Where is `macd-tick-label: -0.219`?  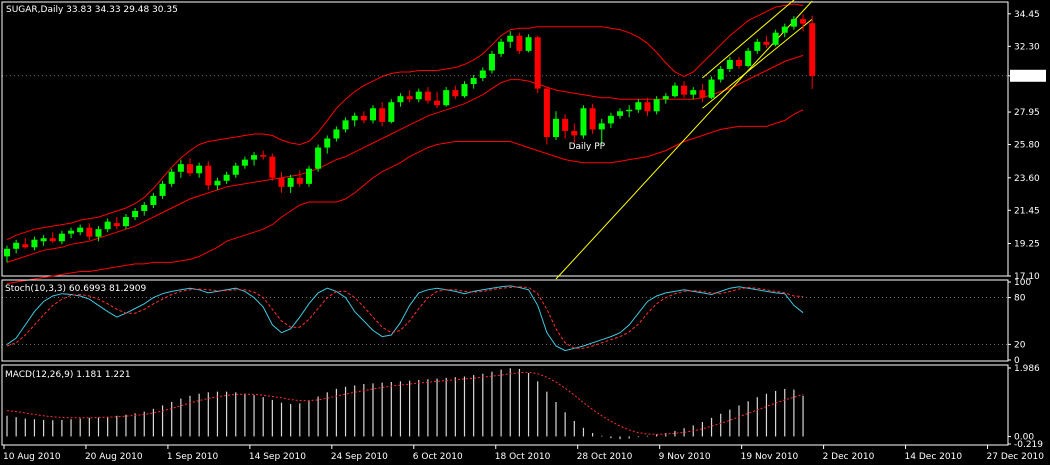
macd-tick-label: -0.219 is located at coordinates (1028, 445).